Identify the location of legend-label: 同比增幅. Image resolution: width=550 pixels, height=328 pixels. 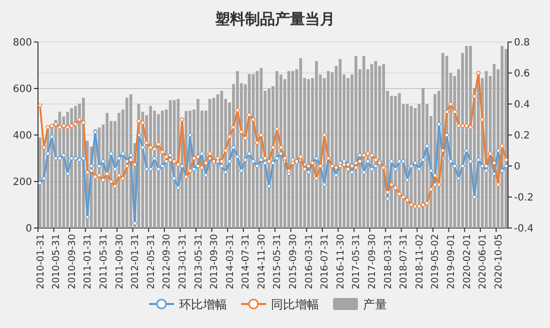
(295, 305).